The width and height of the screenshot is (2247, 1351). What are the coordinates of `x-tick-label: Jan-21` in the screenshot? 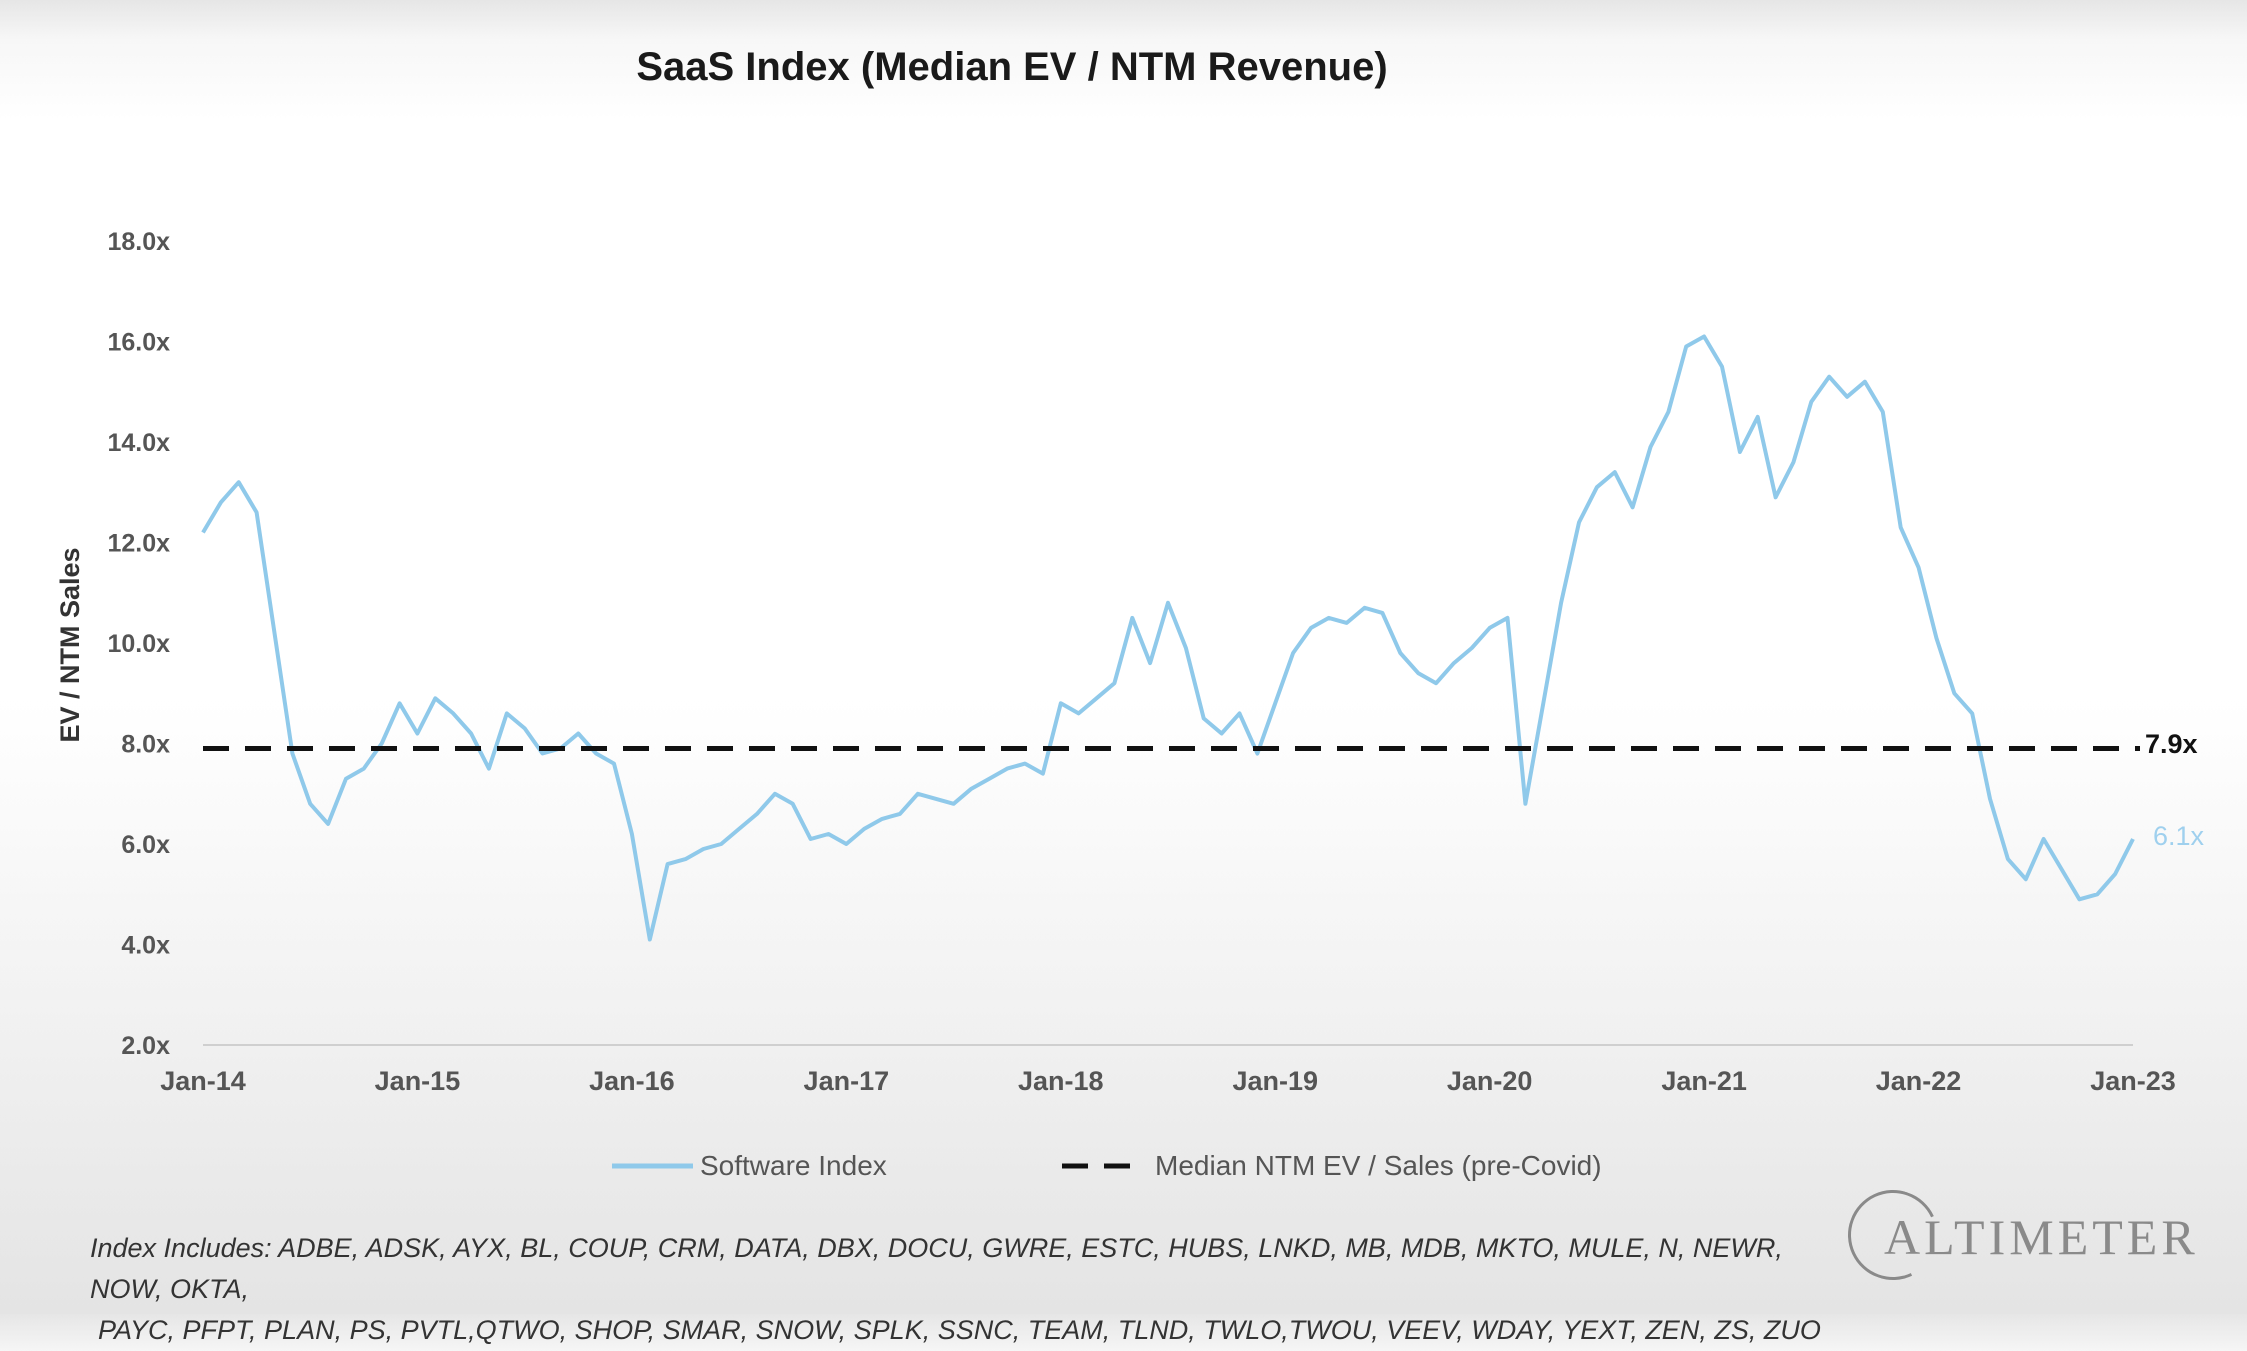 It's located at (1704, 1081).